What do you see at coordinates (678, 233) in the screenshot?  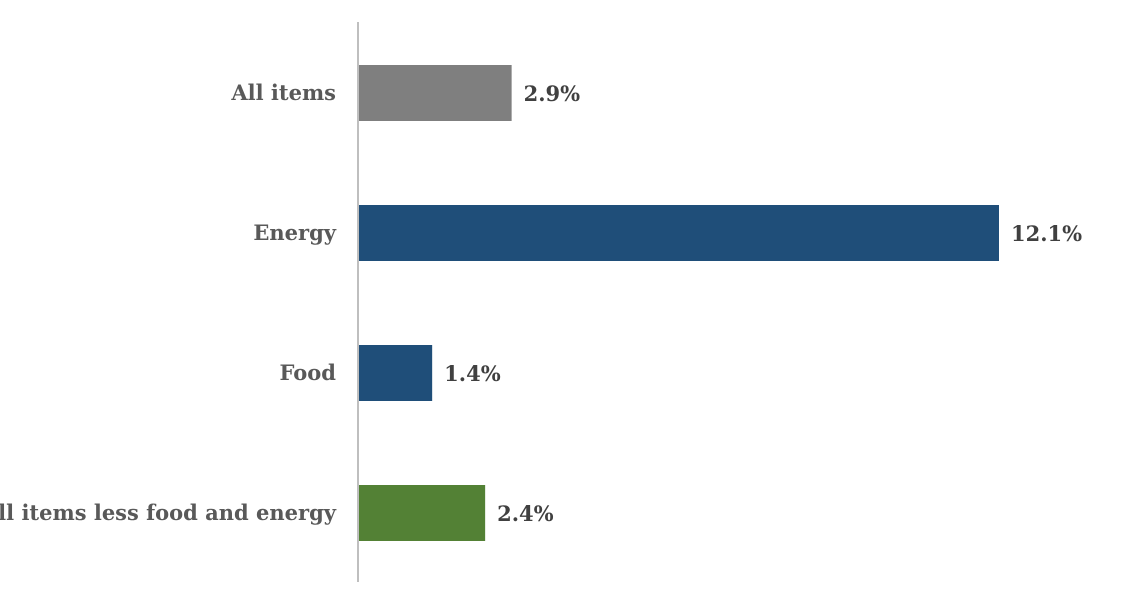 I see `bar-energy` at bounding box center [678, 233].